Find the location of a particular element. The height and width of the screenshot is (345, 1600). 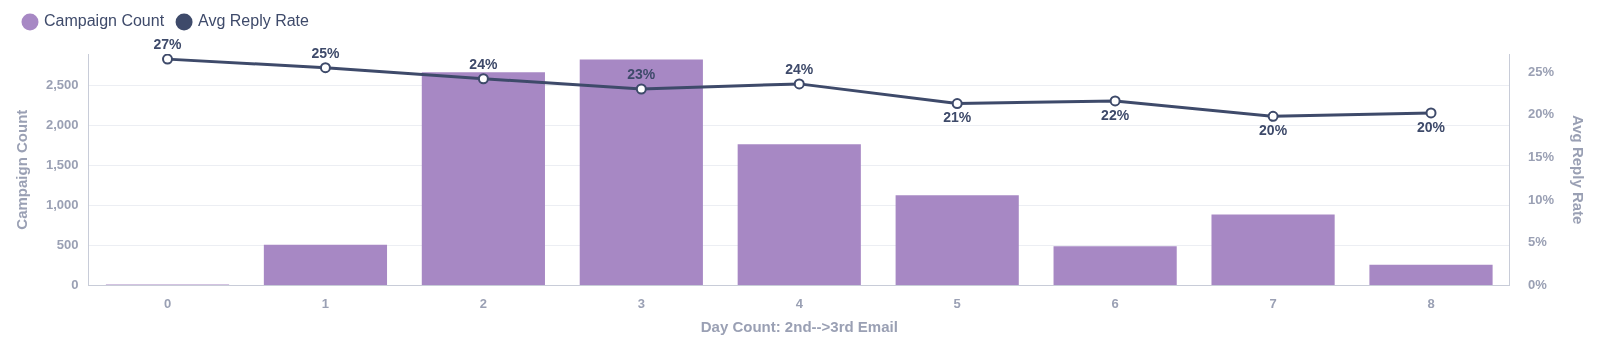

x-tick-label: 3 is located at coordinates (641, 303).